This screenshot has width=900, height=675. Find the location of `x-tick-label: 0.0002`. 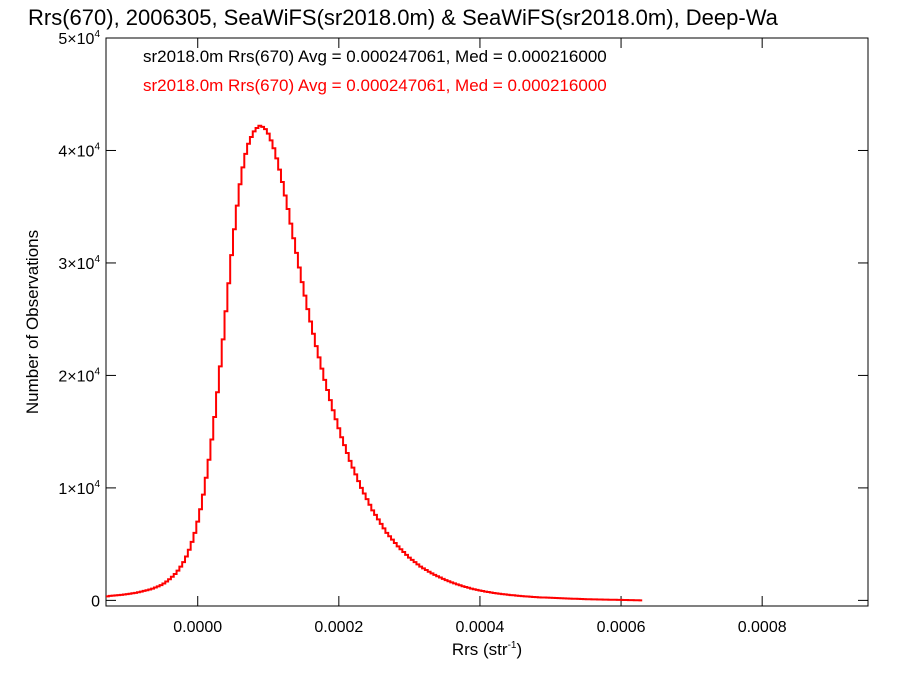

x-tick-label: 0.0002 is located at coordinates (338, 627).